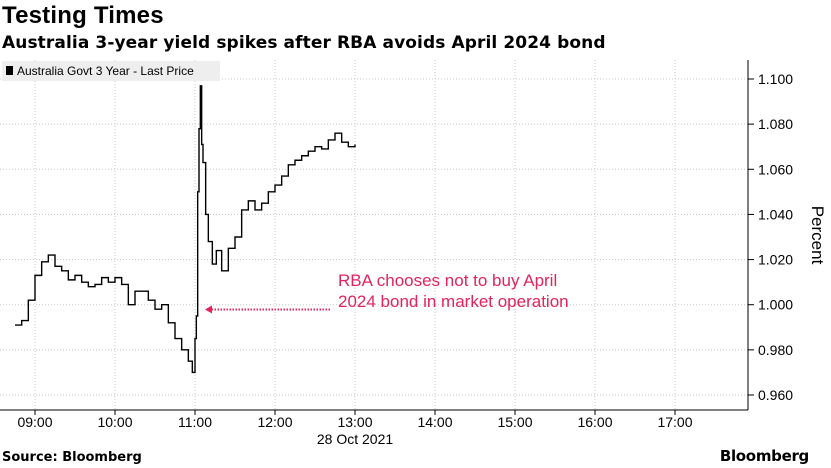  Describe the element at coordinates (72, 457) in the screenshot. I see `source-note: Source: Bloomberg` at that location.